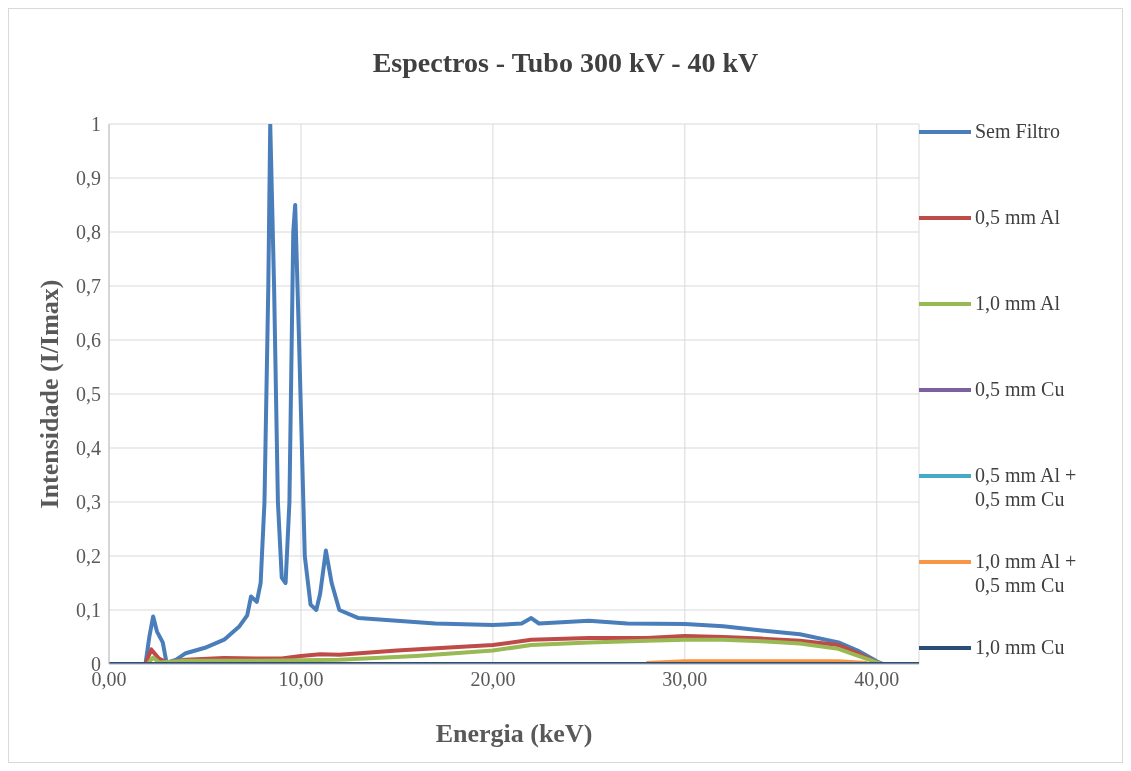 The image size is (1131, 771). What do you see at coordinates (685, 679) in the screenshot?
I see `x-tick-label: 30,00` at bounding box center [685, 679].